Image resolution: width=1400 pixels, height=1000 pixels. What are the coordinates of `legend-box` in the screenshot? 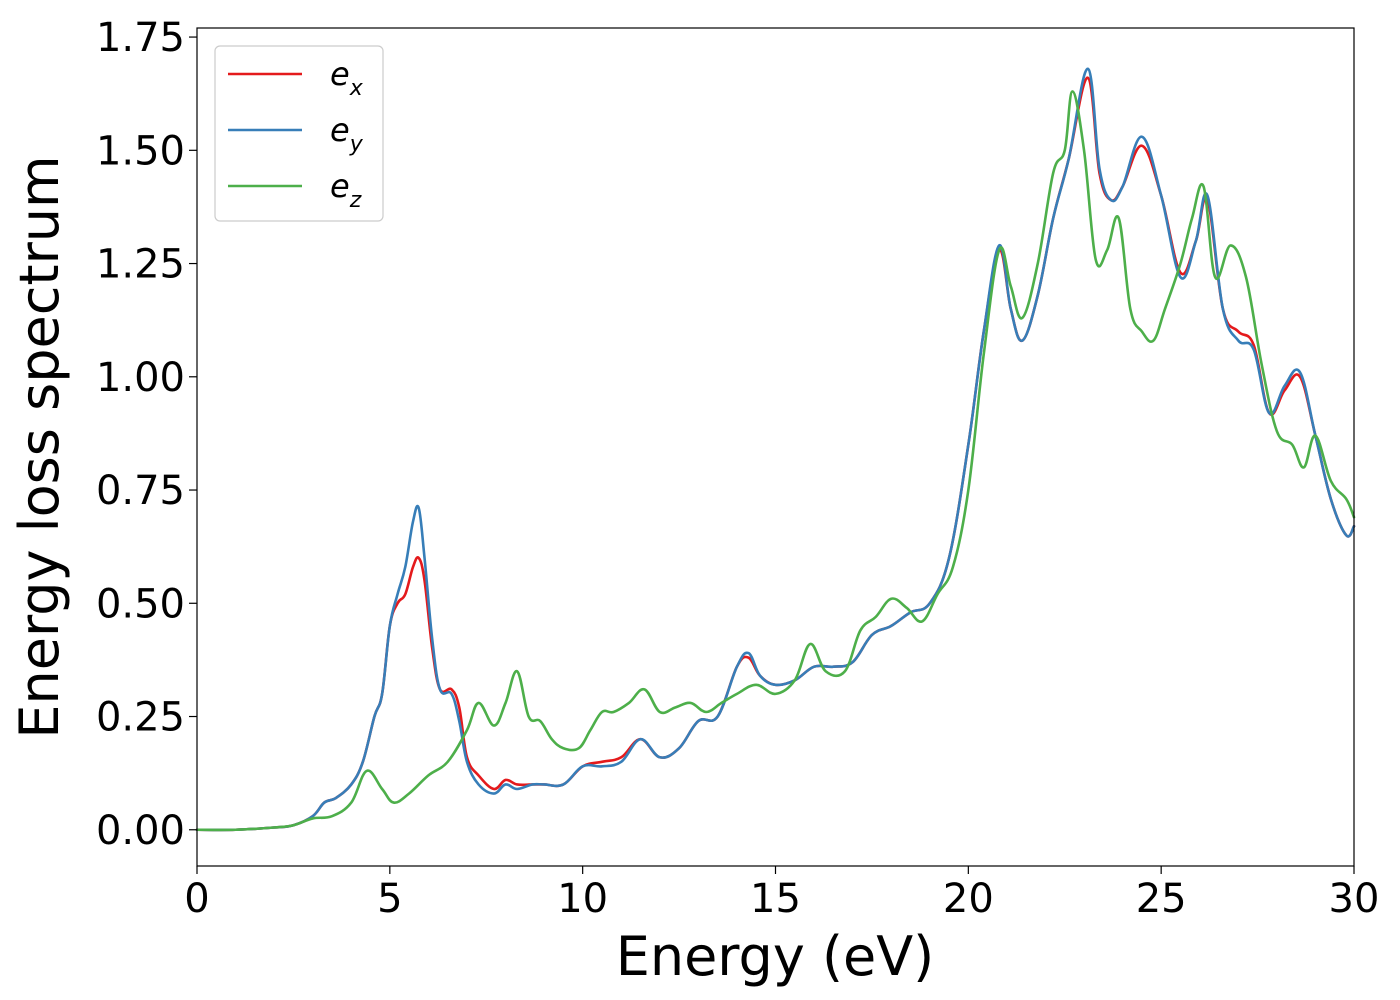 It's located at (299, 133).